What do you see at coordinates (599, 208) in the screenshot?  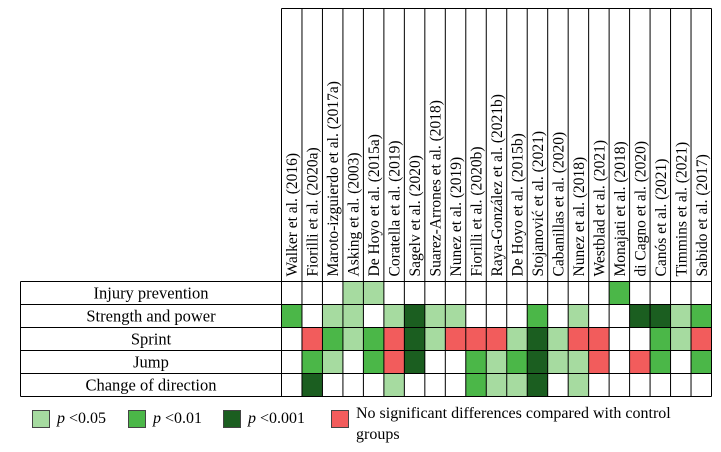 I see `study-label: Westblad et al. (2021)` at bounding box center [599, 208].